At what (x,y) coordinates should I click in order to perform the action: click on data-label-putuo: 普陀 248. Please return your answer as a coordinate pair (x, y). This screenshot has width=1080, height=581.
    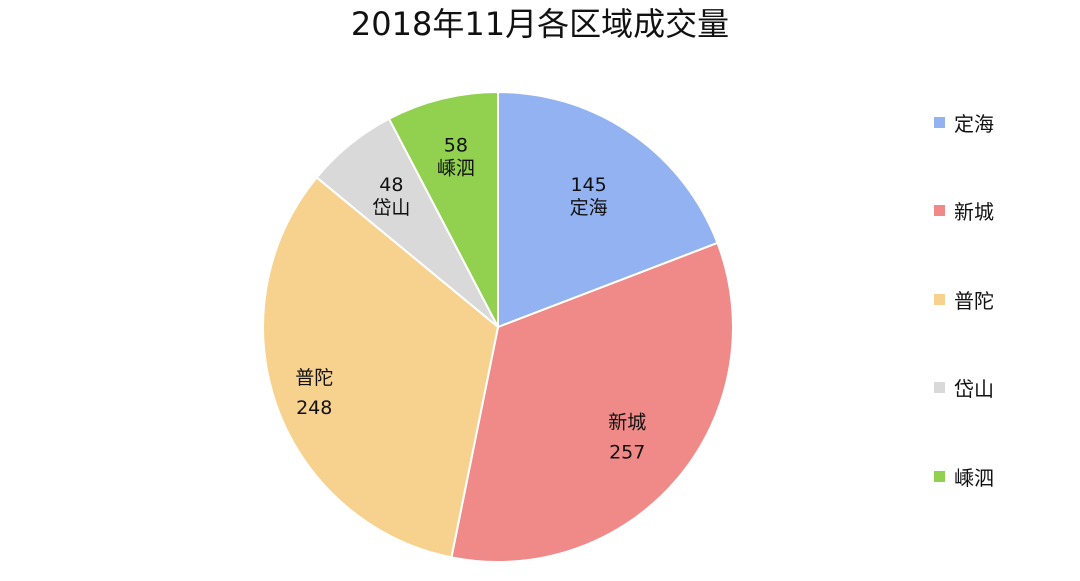
    Looking at the image, I should click on (314, 393).